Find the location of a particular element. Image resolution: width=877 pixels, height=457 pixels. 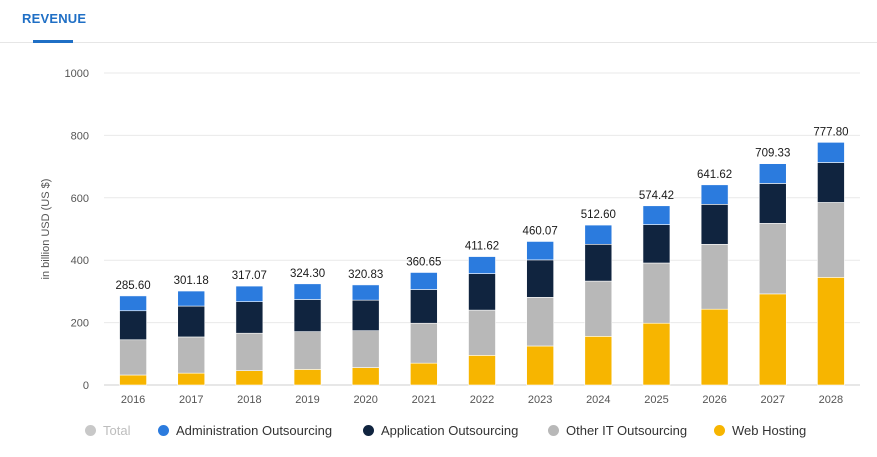

legend-label: Application Outsourcing is located at coordinates (450, 430).